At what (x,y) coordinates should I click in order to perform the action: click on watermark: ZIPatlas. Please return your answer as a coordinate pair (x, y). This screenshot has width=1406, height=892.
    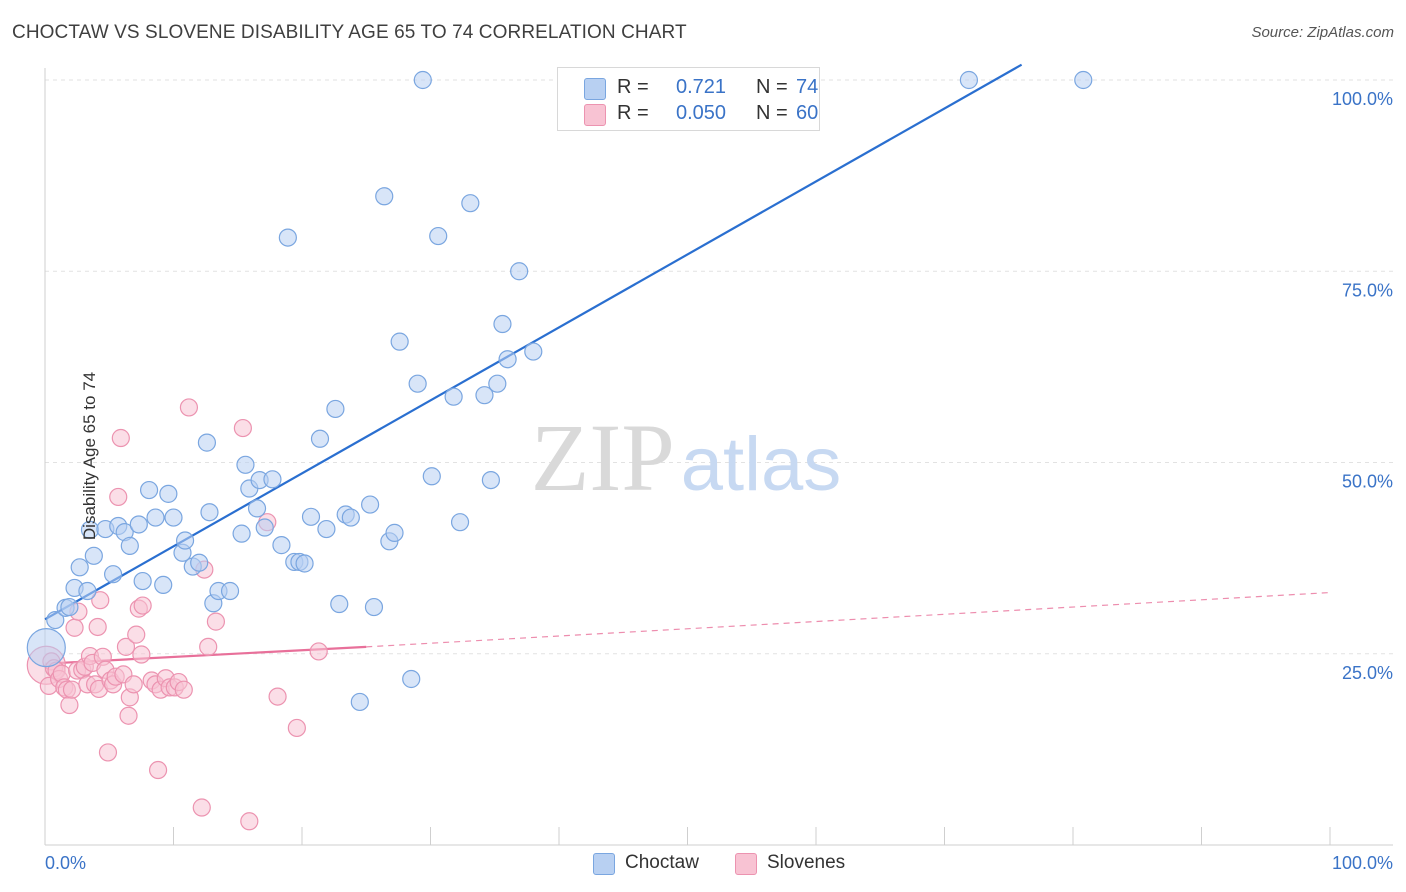
    Looking at the image, I should click on (686, 457).